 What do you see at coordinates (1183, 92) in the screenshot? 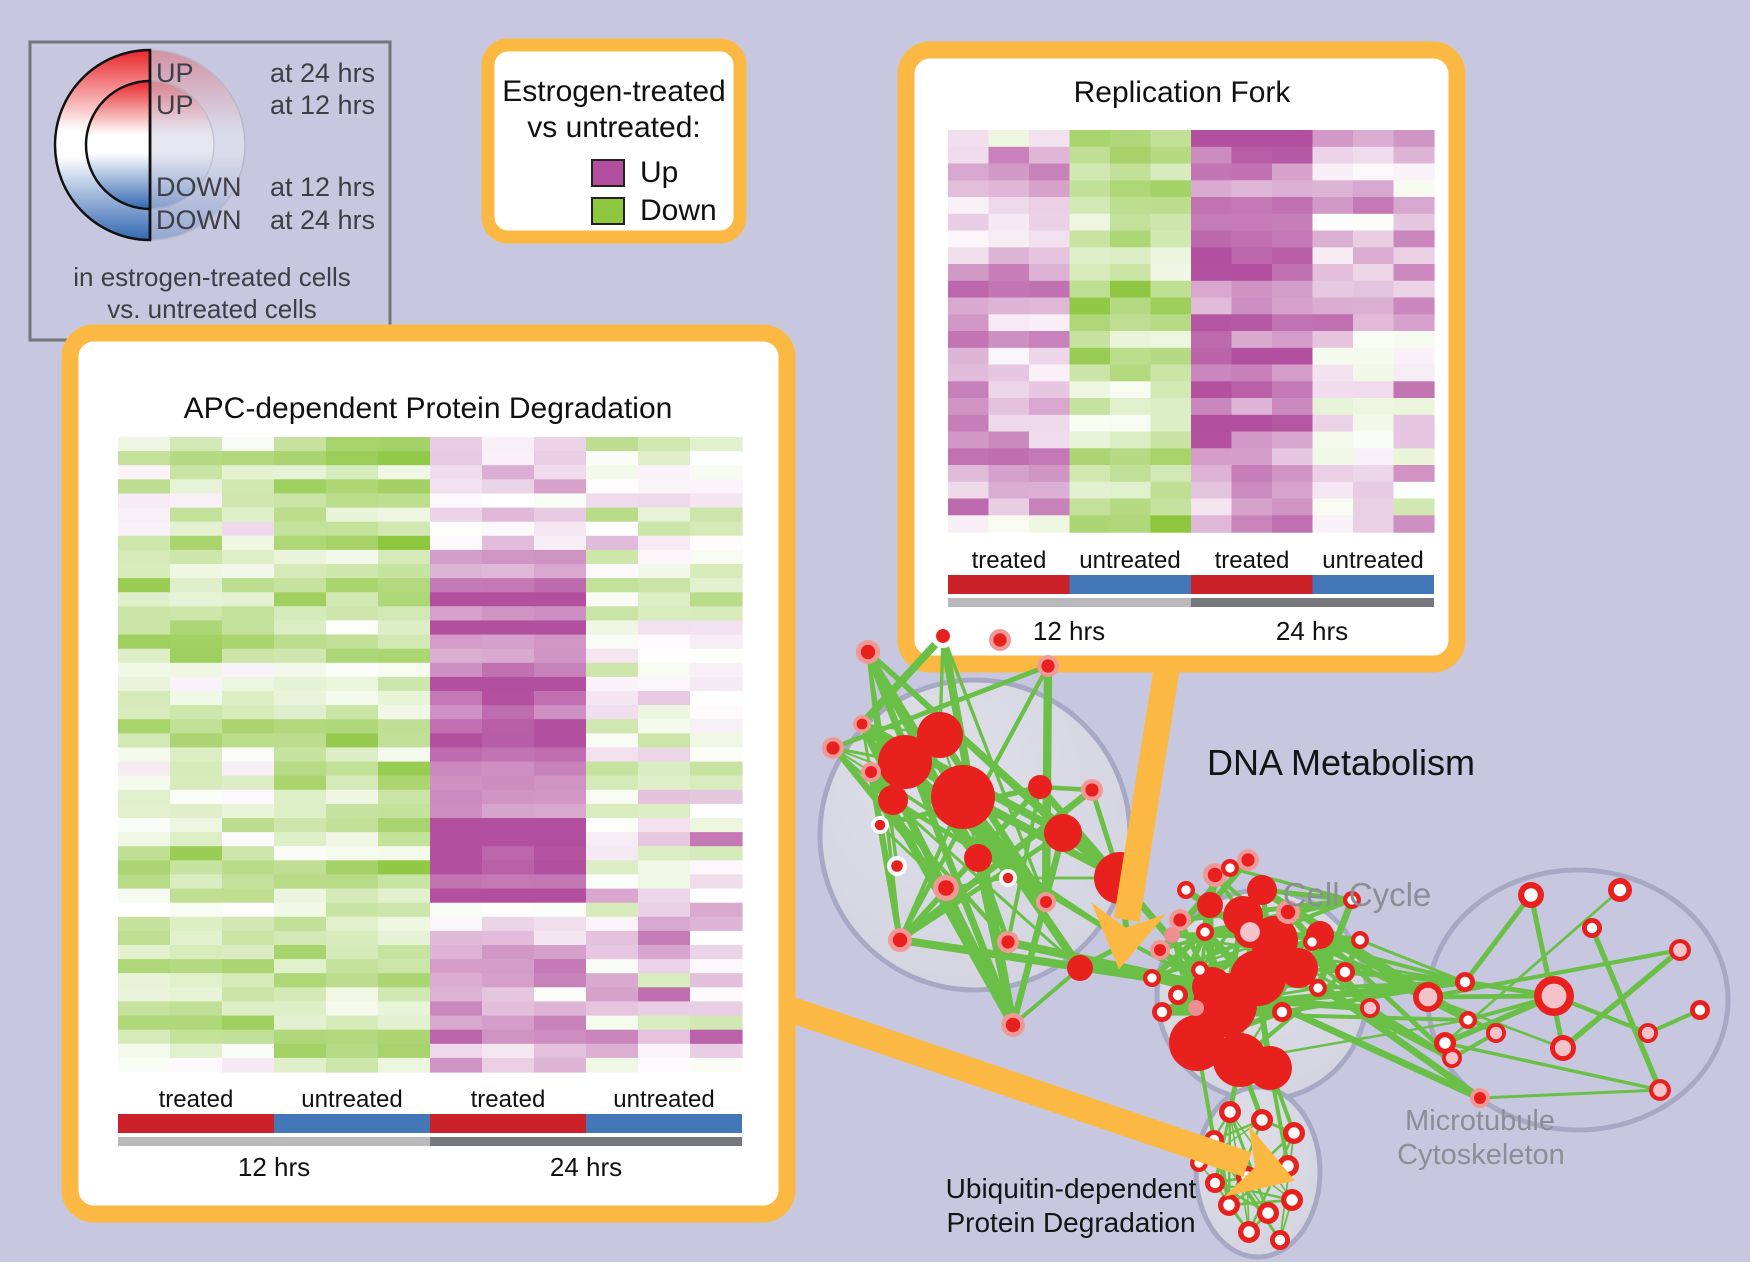
I see `replication-fork-title: Replication Fork` at bounding box center [1183, 92].